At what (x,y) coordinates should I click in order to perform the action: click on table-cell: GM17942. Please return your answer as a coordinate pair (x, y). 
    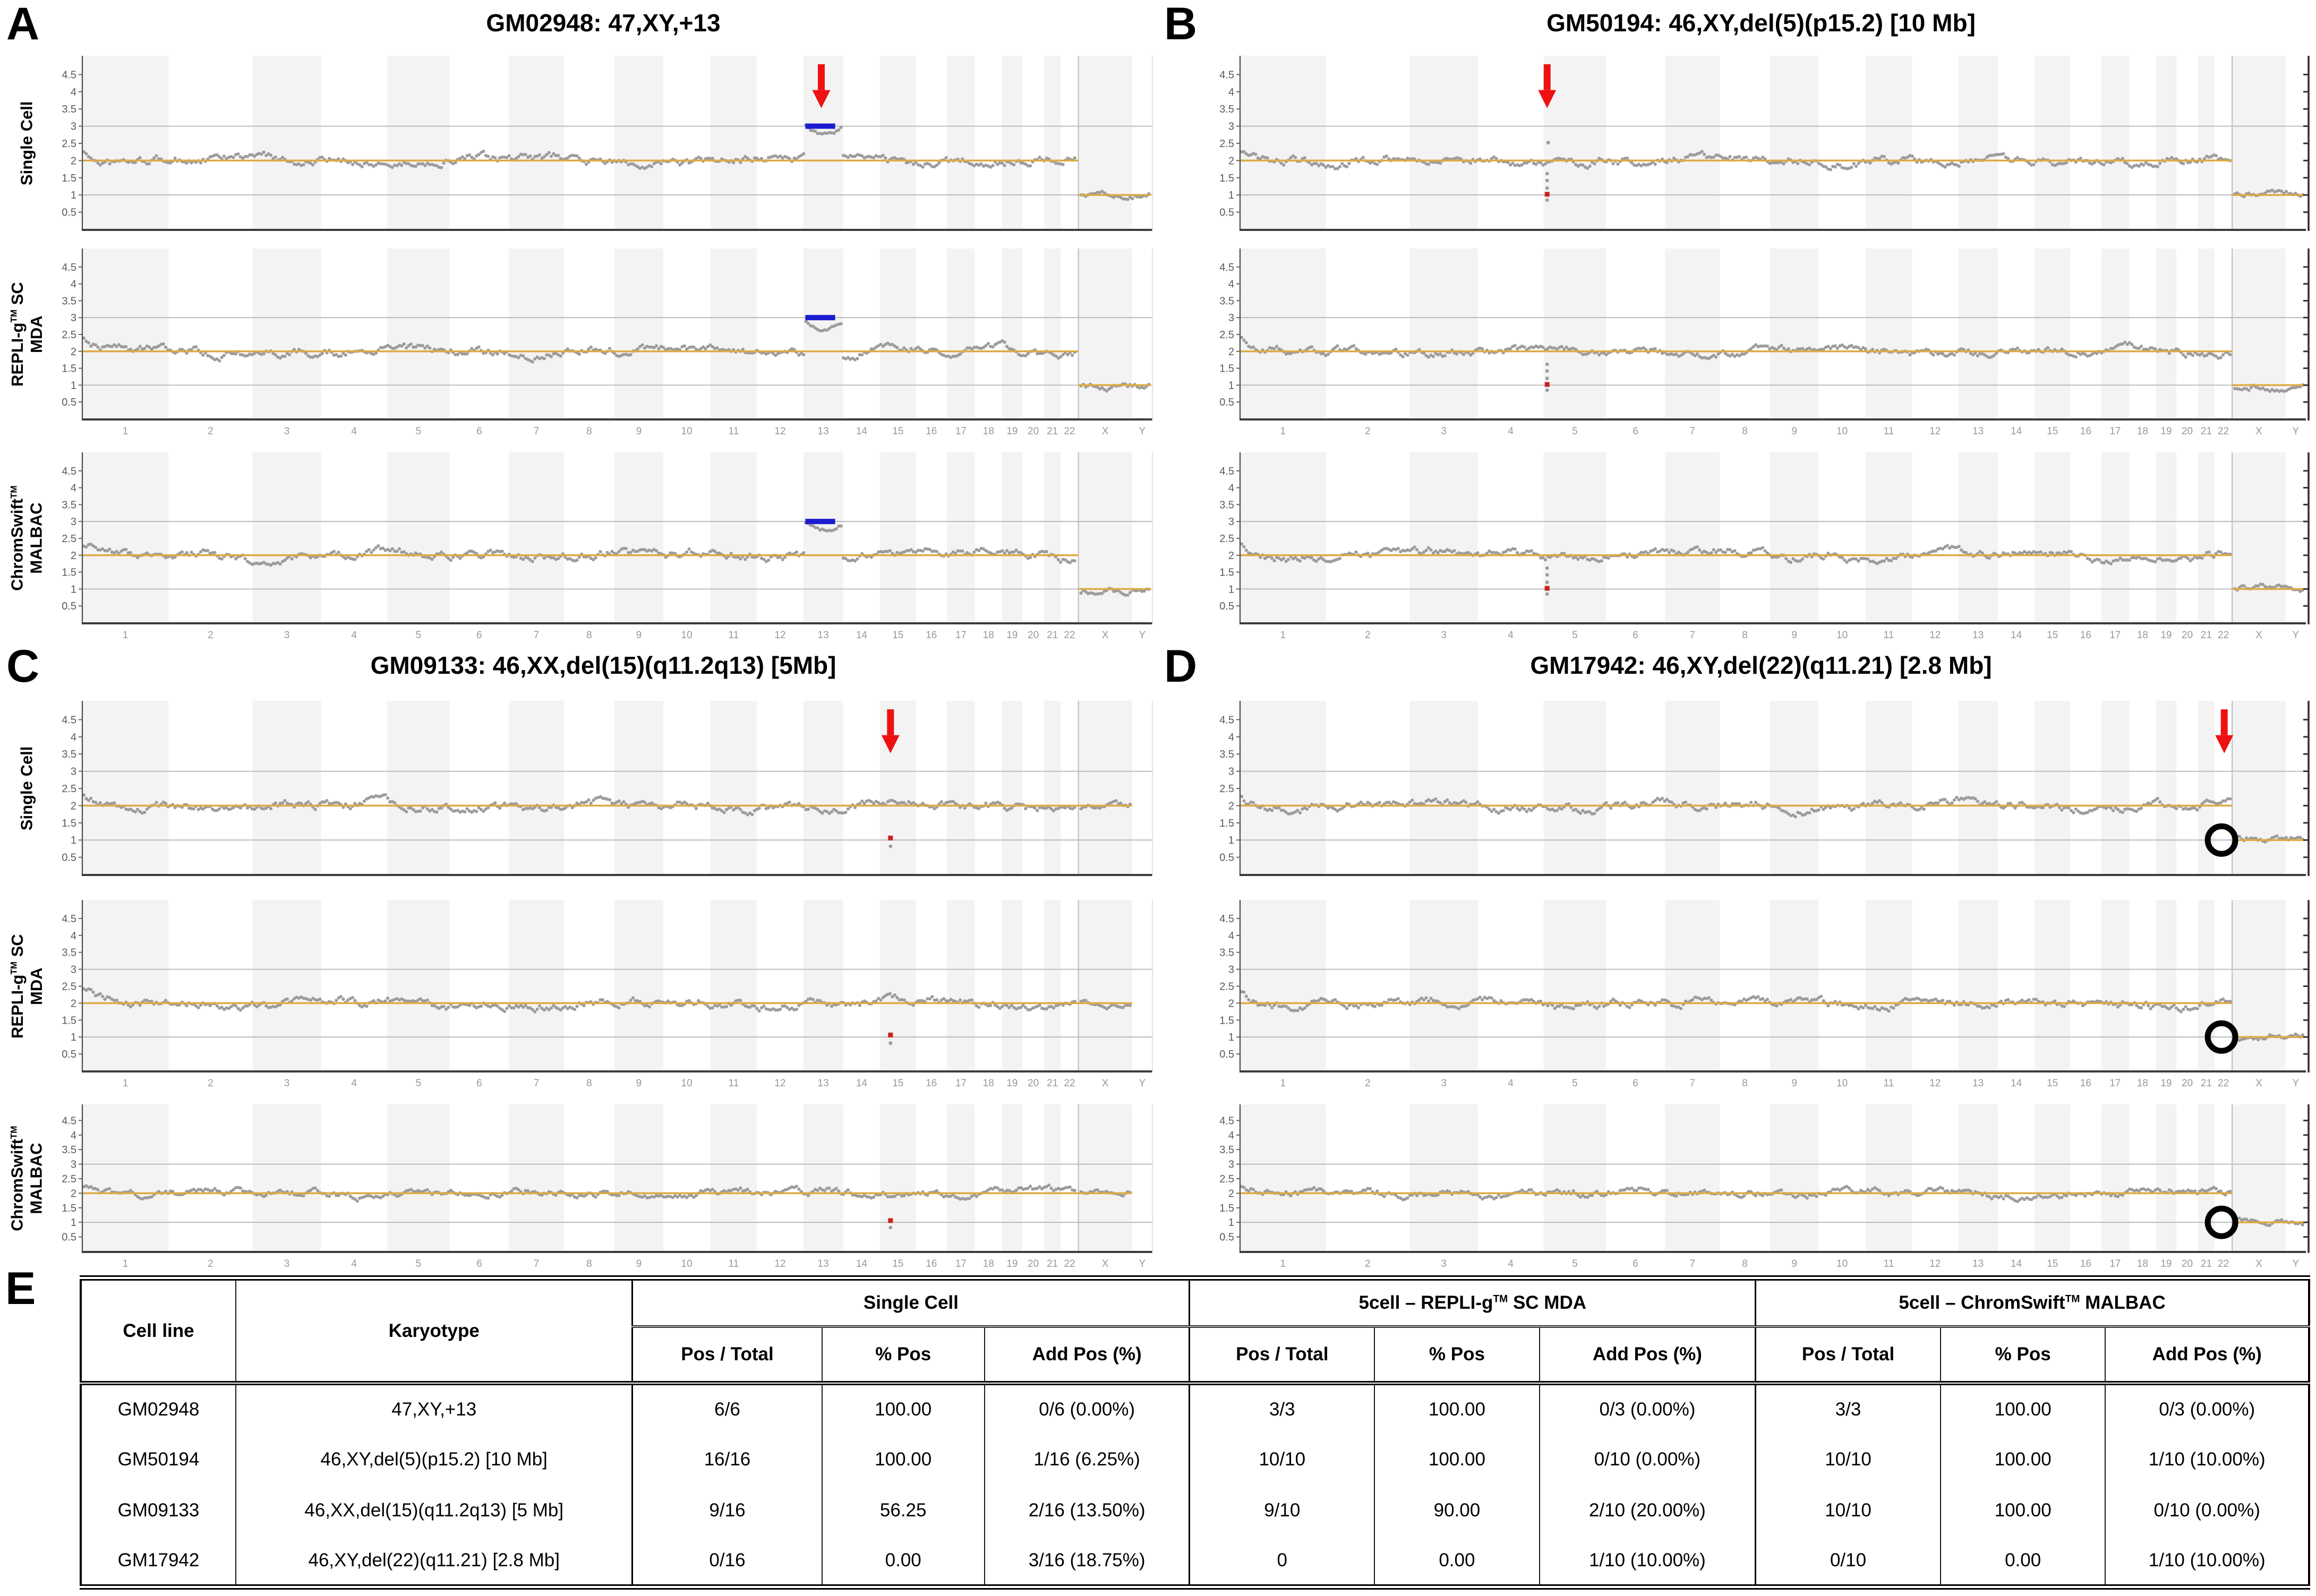
    Looking at the image, I should click on (158, 1561).